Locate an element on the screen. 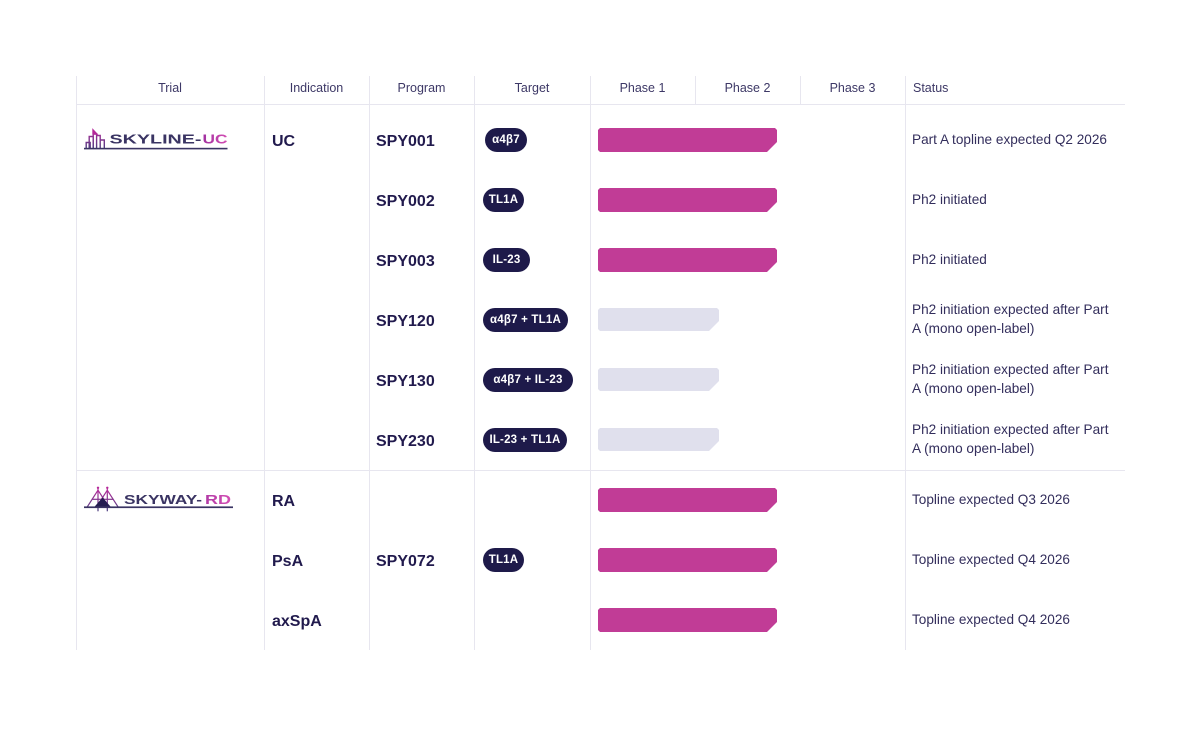 This screenshot has height=730, width=1200. svg-text: SKYWAY- is located at coordinates (163, 499).